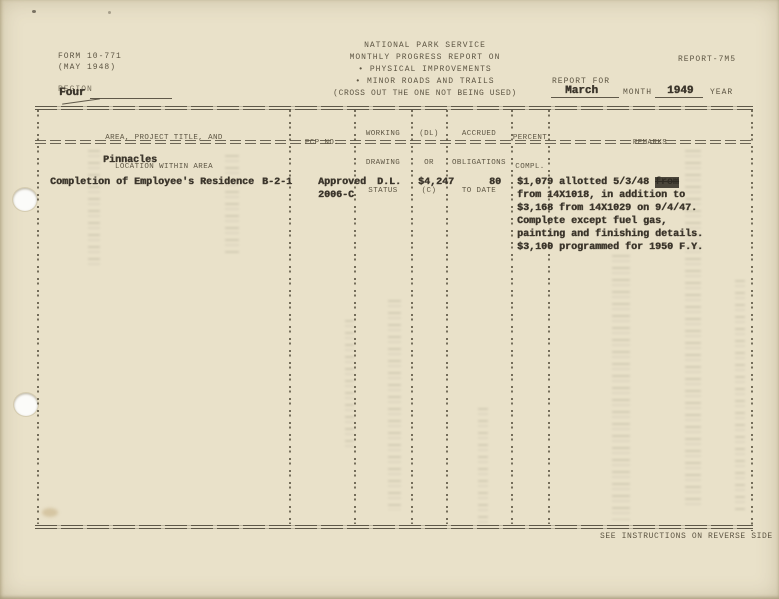 The width and height of the screenshot is (779, 599). Describe the element at coordinates (383, 191) in the screenshot. I see `column-header-line: STATUS` at that location.